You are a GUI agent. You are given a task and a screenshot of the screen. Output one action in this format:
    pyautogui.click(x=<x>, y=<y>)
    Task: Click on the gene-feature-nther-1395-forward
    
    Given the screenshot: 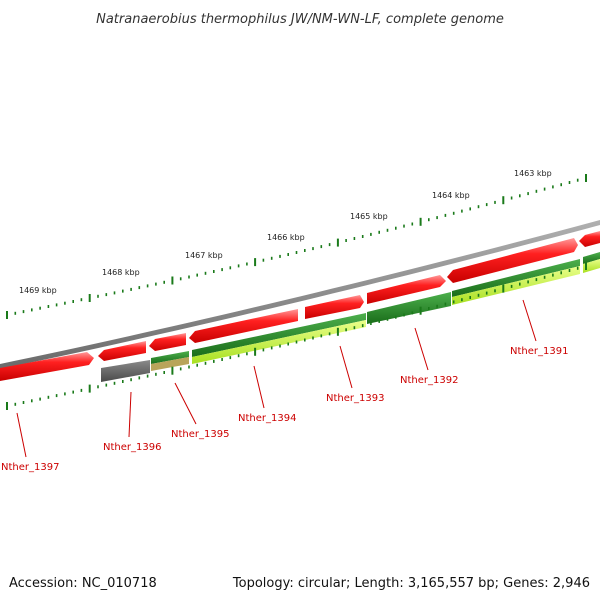 What is the action you would take?
    pyautogui.click(x=167, y=342)
    